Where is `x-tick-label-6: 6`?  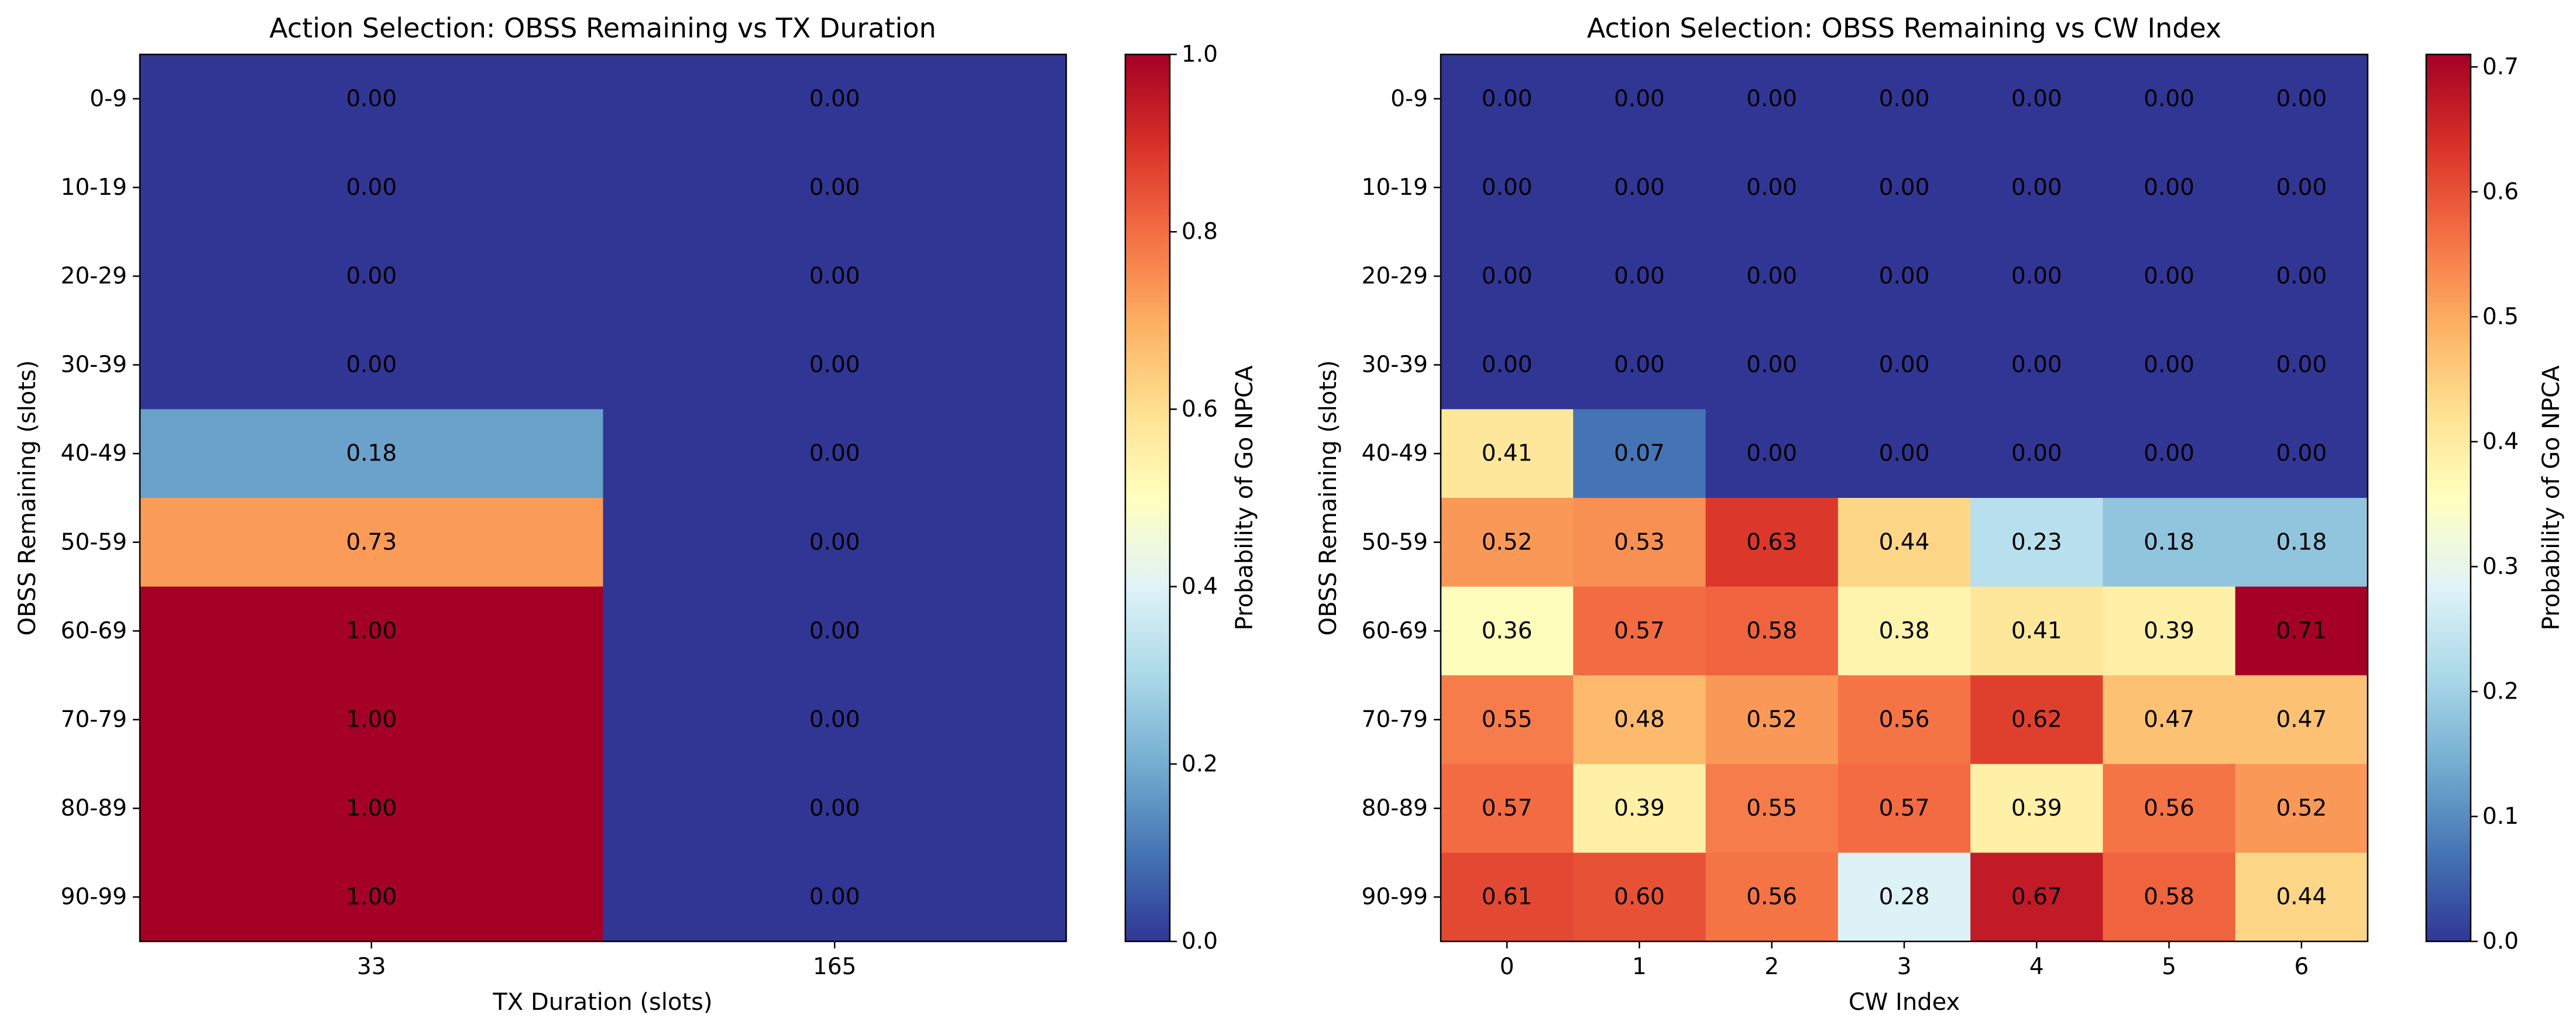
x-tick-label-6: 6 is located at coordinates (2302, 967).